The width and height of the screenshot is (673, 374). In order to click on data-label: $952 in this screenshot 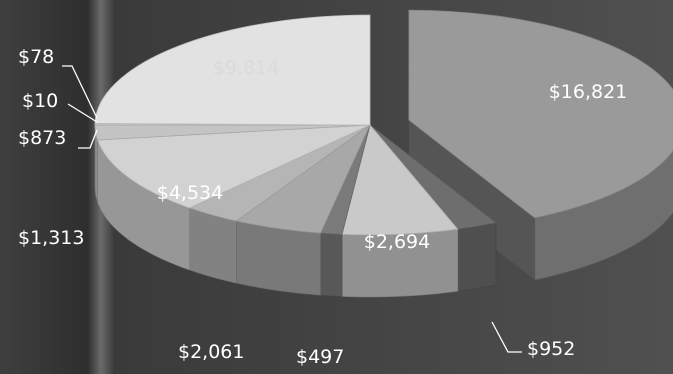, I will do `click(551, 349)`.